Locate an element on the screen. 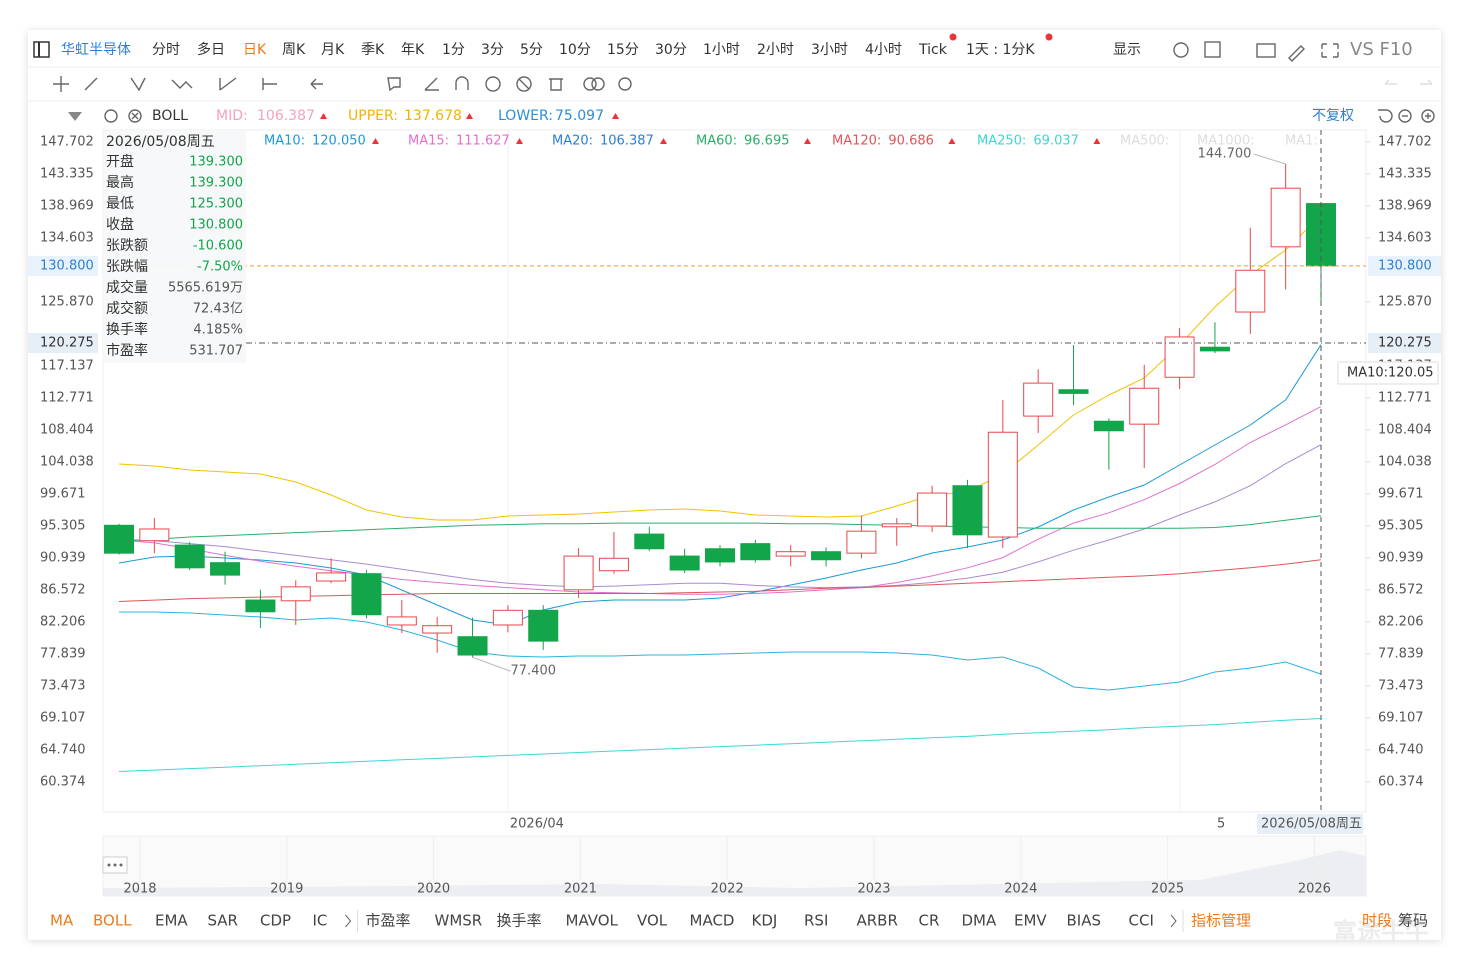 Image resolution: width=1470 pixels, height=972 pixels. x-tick-label: 5 is located at coordinates (1221, 824).